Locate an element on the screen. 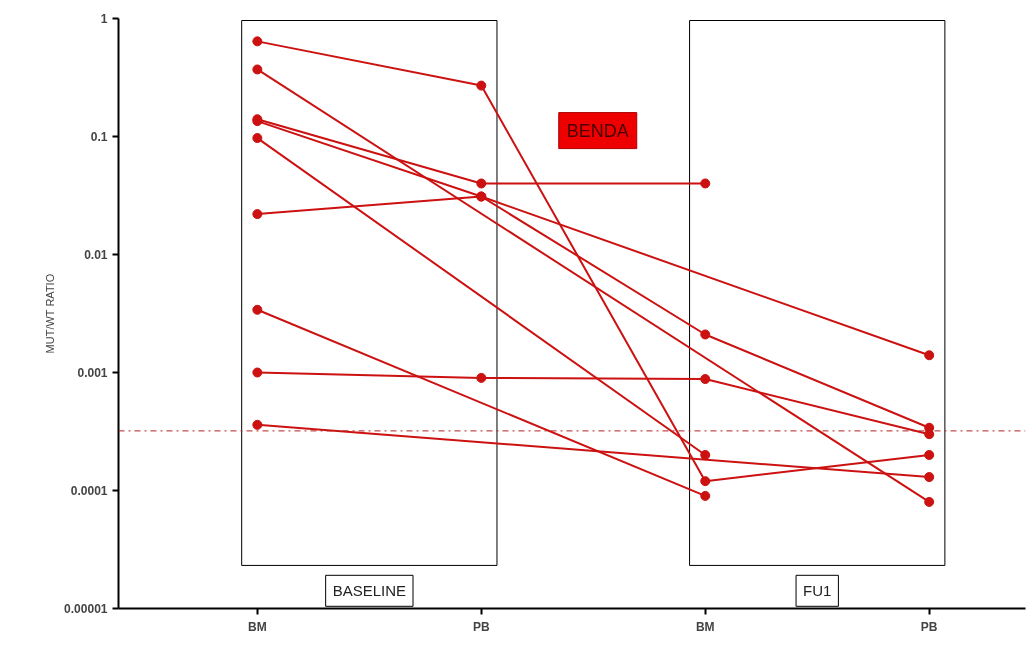  y-tick-label: 1 is located at coordinates (104, 19).